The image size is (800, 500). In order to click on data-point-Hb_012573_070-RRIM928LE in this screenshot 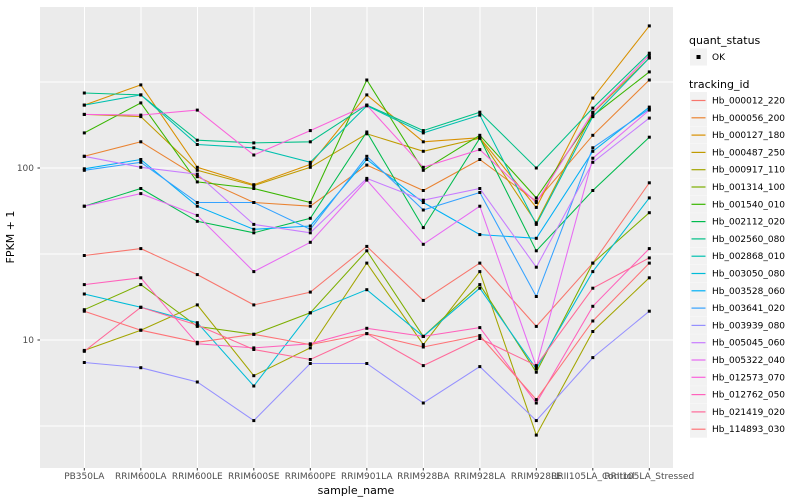, I will do `click(536, 202)`.